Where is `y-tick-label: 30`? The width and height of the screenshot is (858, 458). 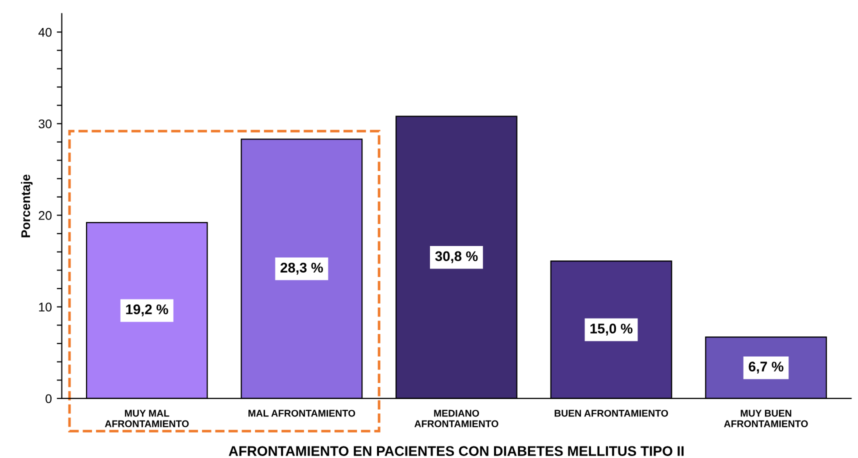
y-tick-label: 30 is located at coordinates (45, 123).